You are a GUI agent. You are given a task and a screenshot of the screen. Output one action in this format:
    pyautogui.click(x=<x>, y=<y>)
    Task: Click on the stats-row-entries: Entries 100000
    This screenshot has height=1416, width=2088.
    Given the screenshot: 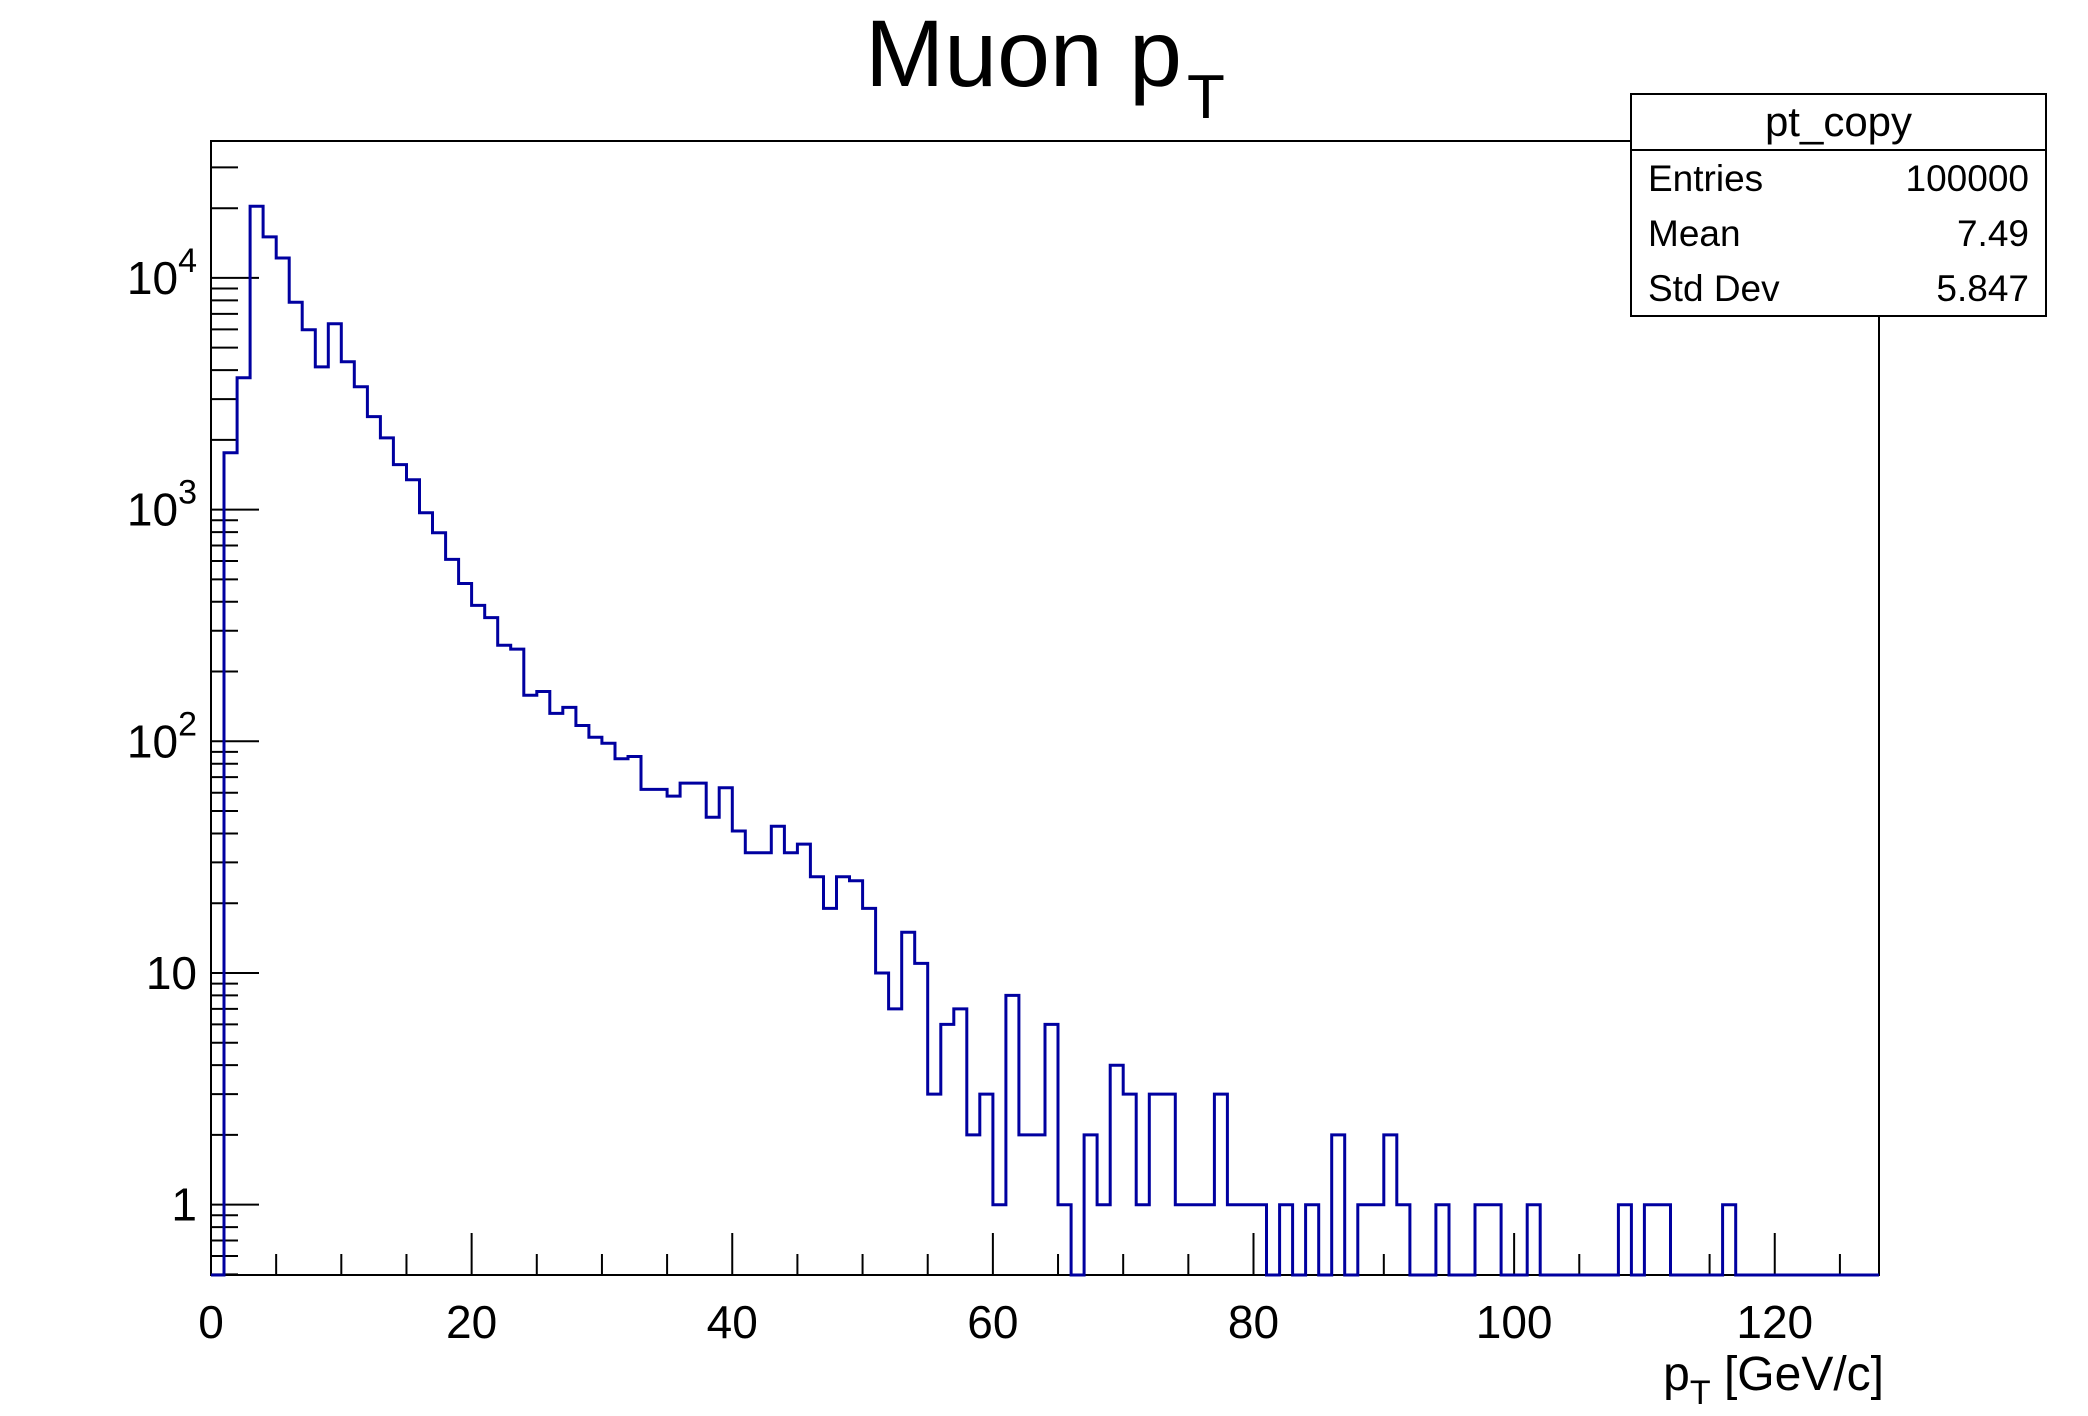 What is the action you would take?
    pyautogui.click(x=1838, y=178)
    